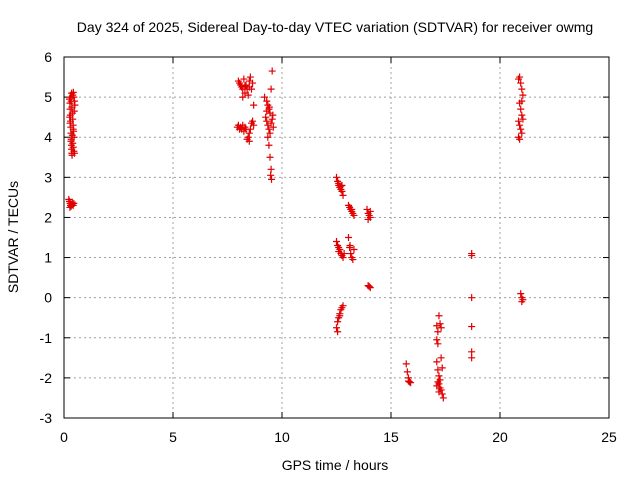  What do you see at coordinates (46, 378) in the screenshot?
I see `y-tick-label: -2` at bounding box center [46, 378].